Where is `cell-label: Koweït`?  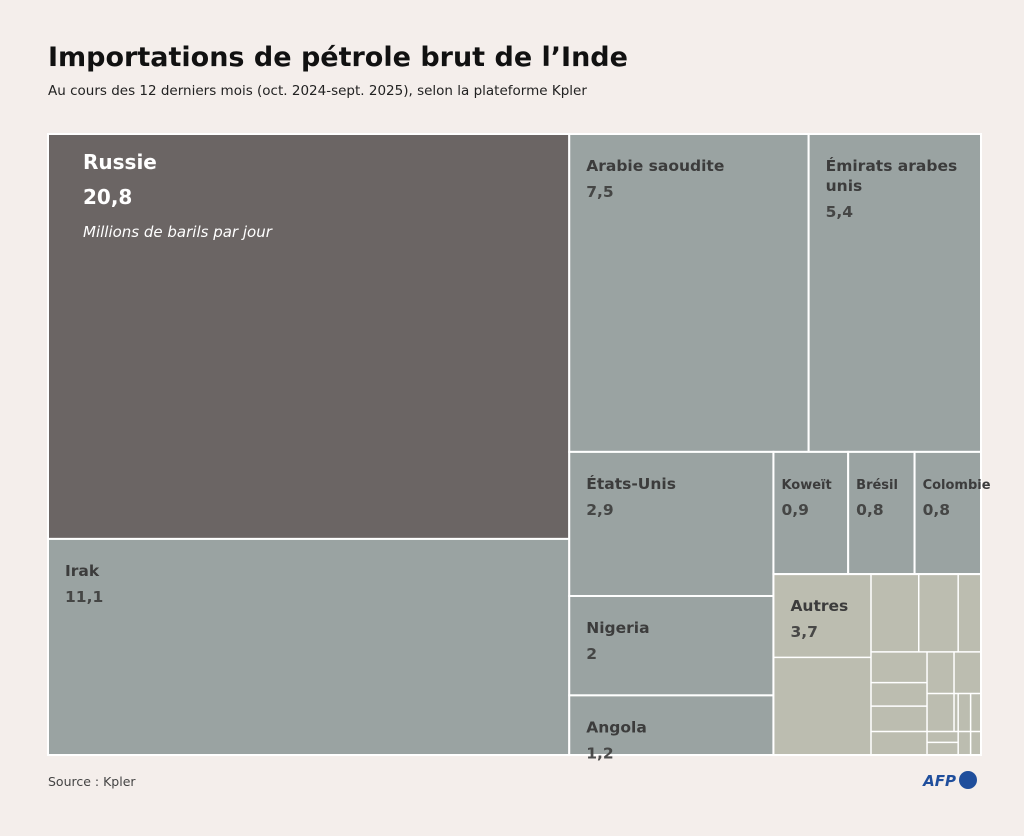 cell-label: Koweït is located at coordinates (806, 485).